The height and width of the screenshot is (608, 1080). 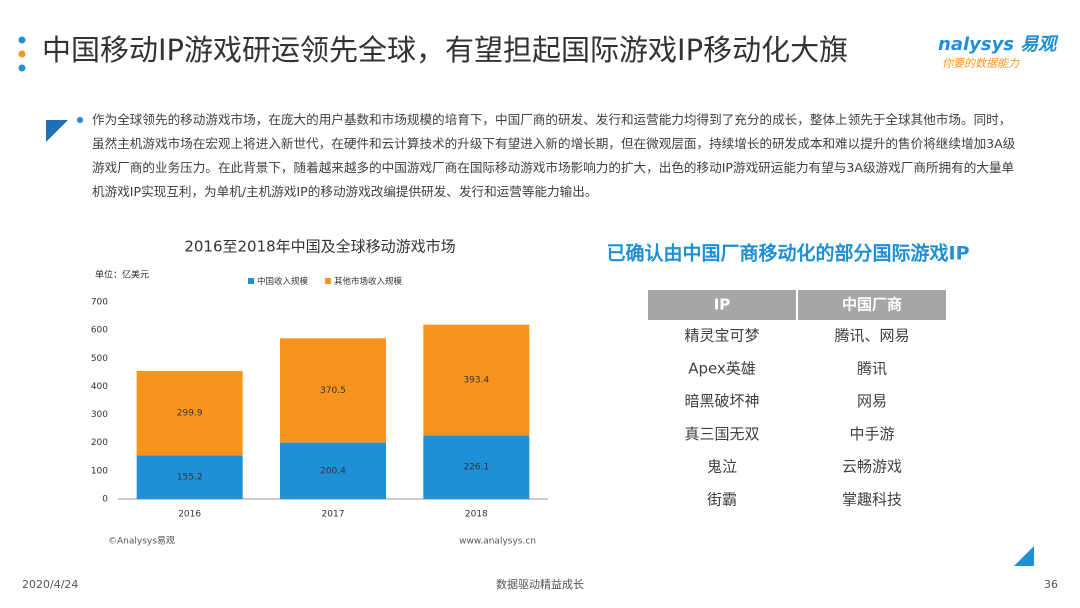 What do you see at coordinates (99, 471) in the screenshot?
I see `y-tick-label: 100` at bounding box center [99, 471].